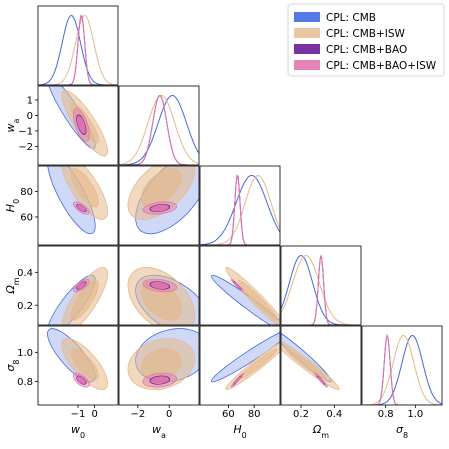  Describe the element at coordinates (26, 217) in the screenshot. I see `y-tick-label: 60` at that location.